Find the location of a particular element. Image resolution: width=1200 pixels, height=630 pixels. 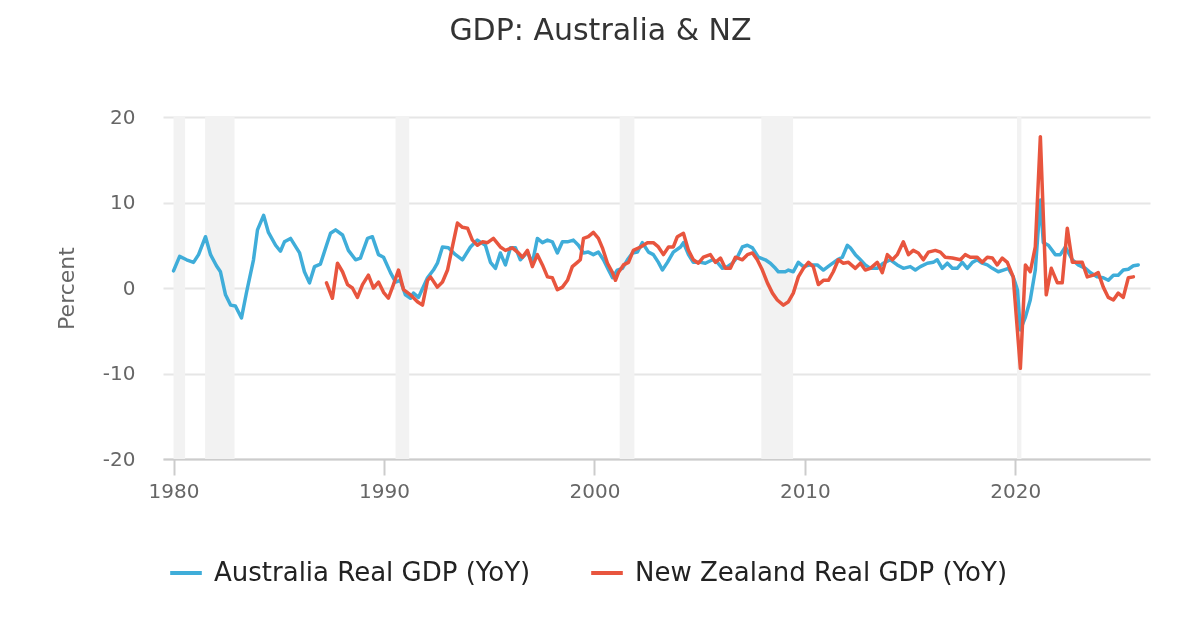

y-tick-label: 0 is located at coordinates (129, 287).